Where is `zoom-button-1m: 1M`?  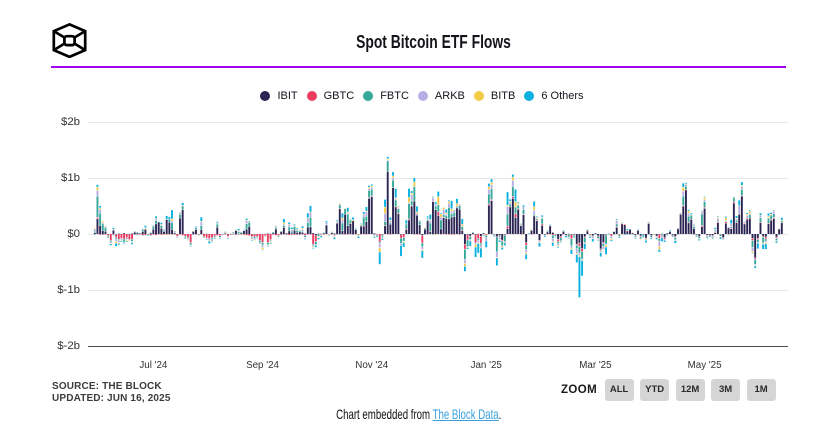
zoom-button-1m: 1M is located at coordinates (761, 389).